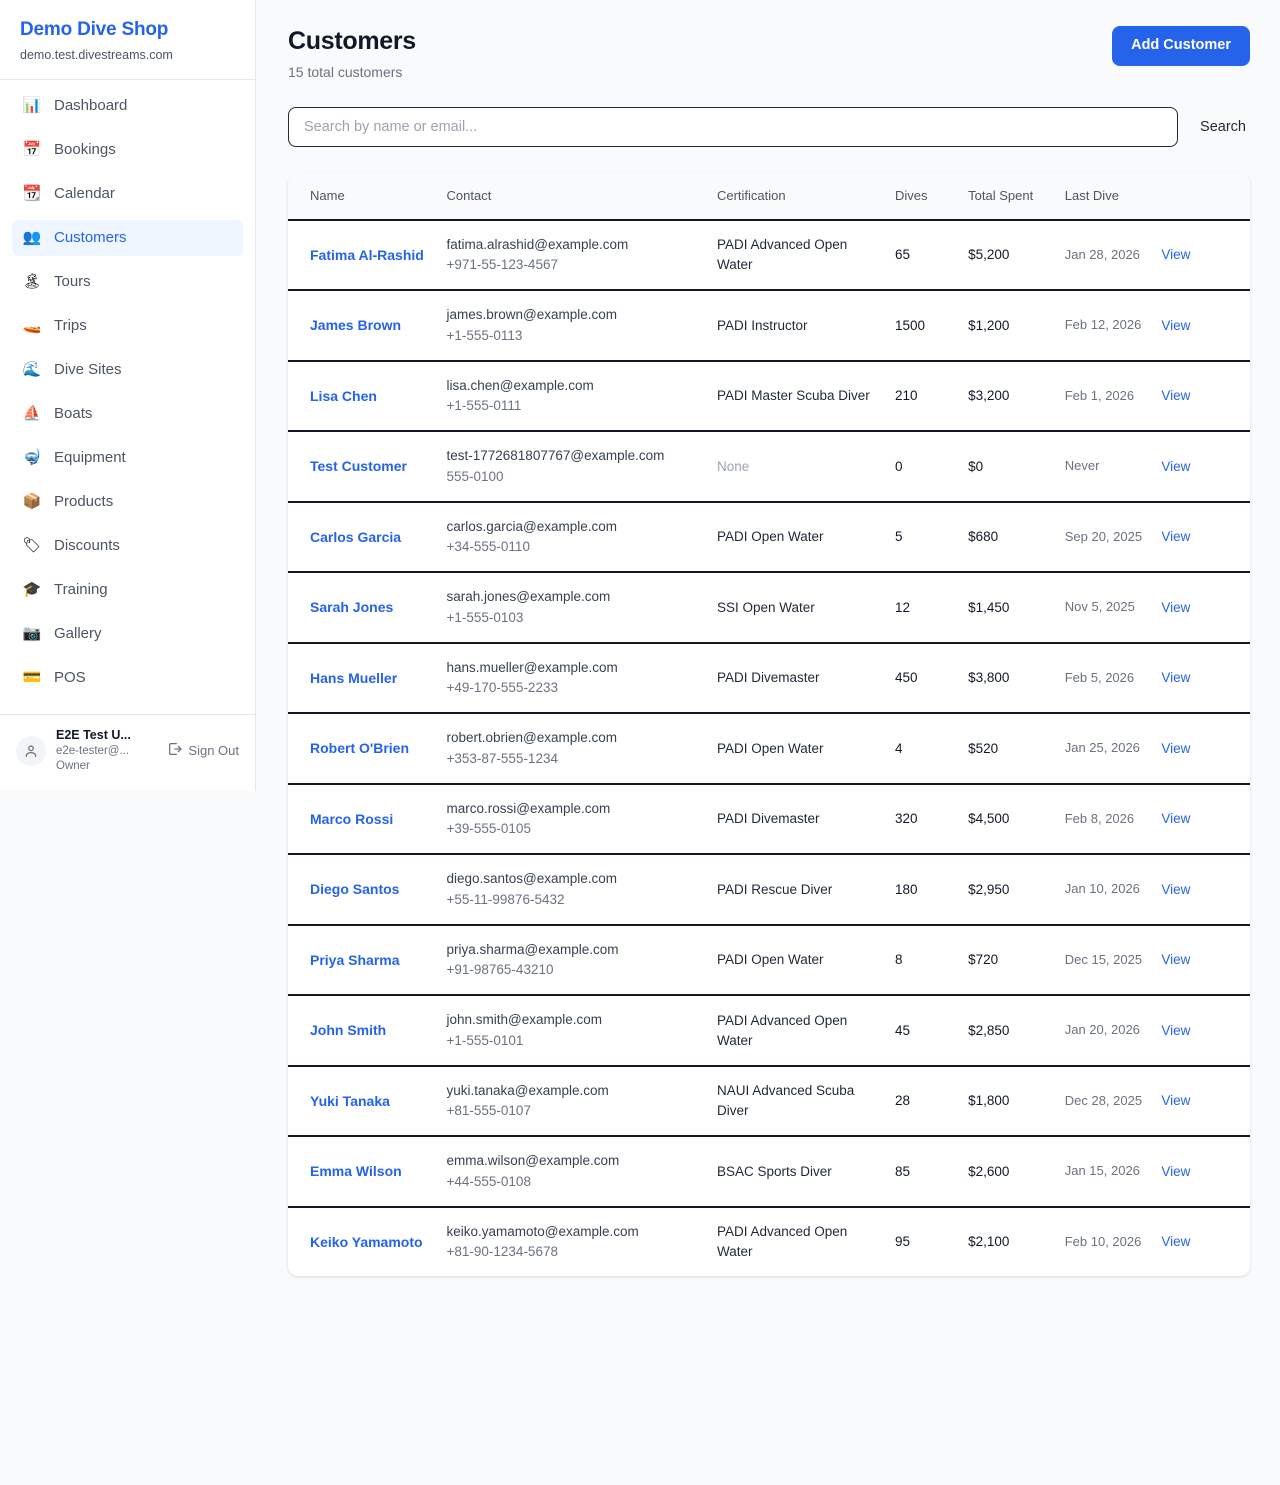 This screenshot has height=1485, width=1280. Describe the element at coordinates (923, 608) in the screenshot. I see `cell-dives: 12` at that location.